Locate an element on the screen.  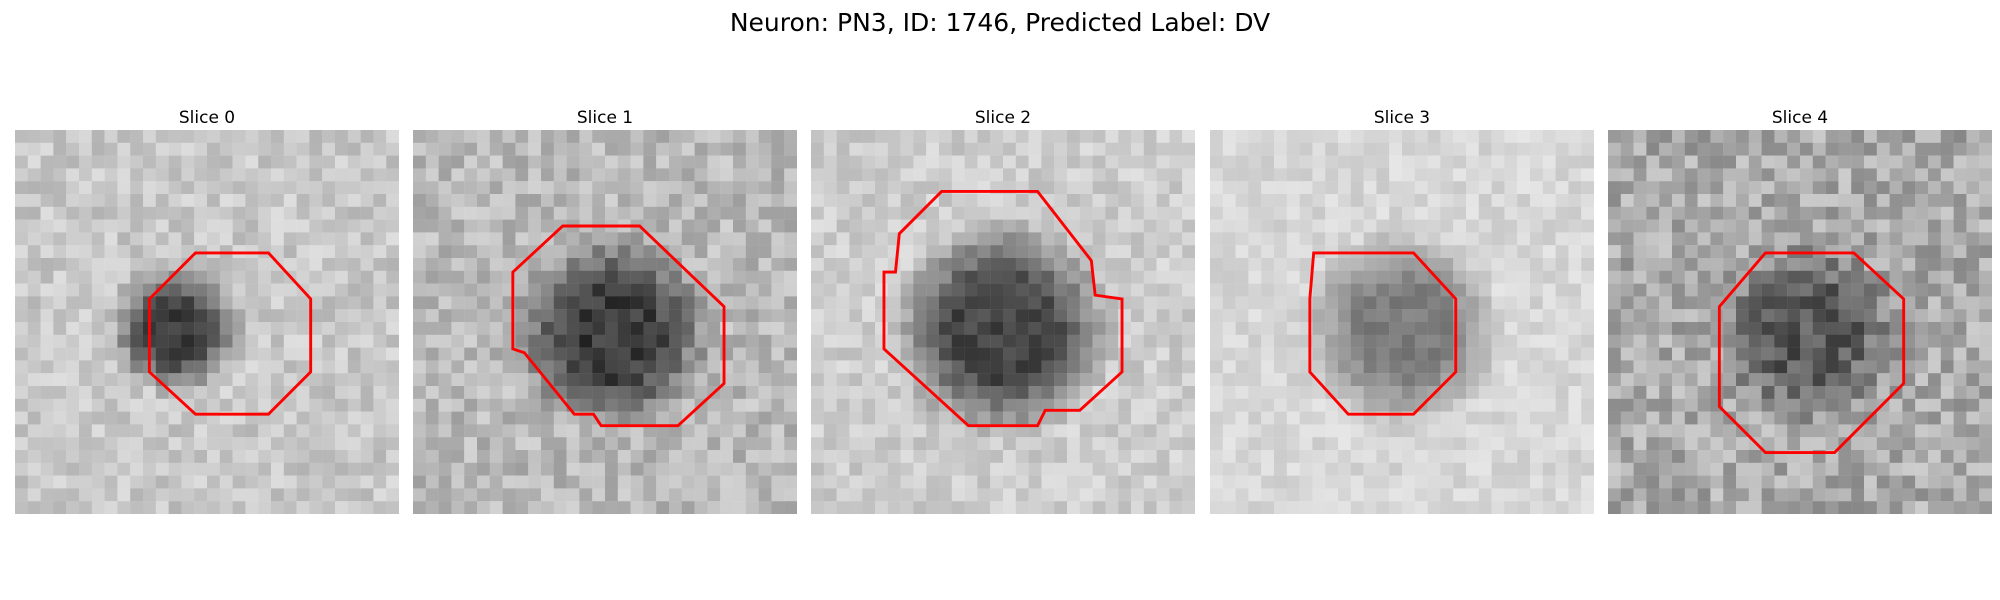
slice-panel-3: Slice 3 is located at coordinates (1402, 311).